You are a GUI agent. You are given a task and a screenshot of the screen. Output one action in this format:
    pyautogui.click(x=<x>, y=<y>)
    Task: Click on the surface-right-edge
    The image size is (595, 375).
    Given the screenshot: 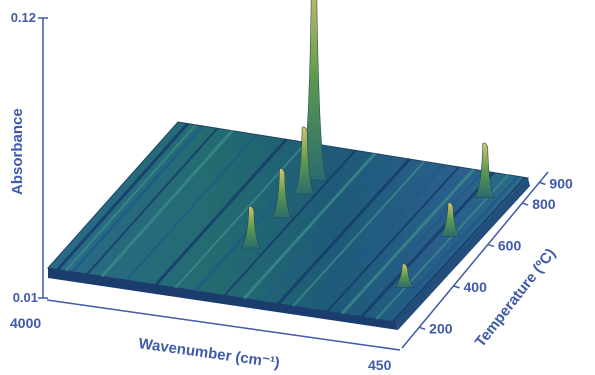 What is the action you would take?
    pyautogui.click(x=463, y=254)
    